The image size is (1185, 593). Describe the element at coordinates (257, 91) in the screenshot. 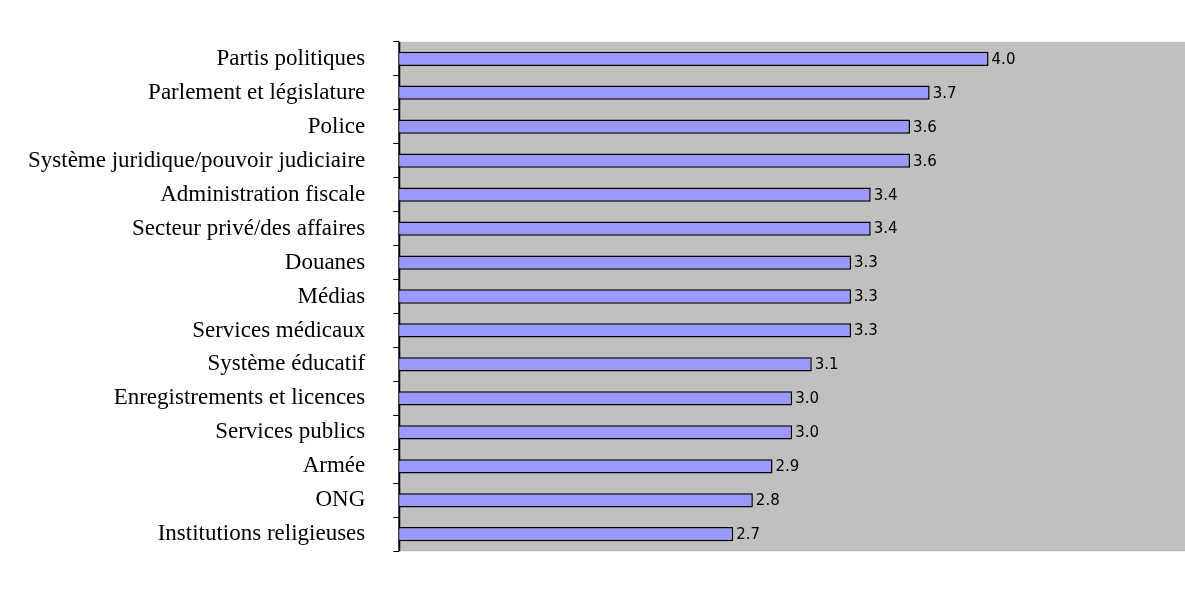

I see `y-tick-label: Parlement et législature` at that location.